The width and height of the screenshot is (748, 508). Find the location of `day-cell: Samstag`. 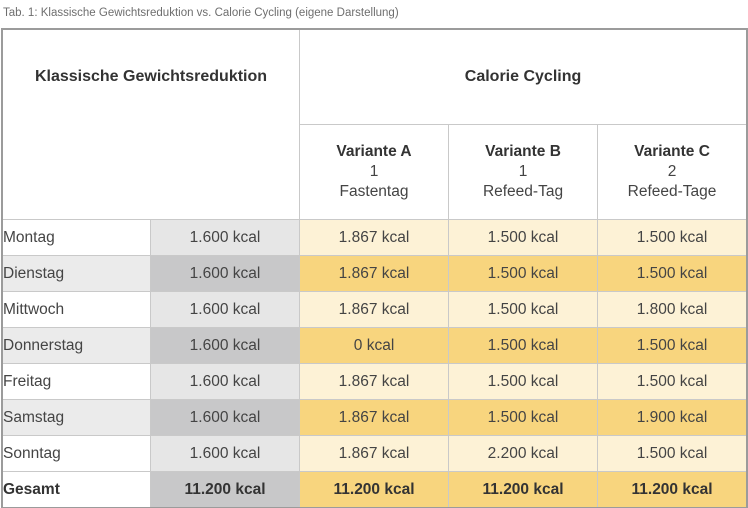

day-cell: Samstag is located at coordinates (76, 417).